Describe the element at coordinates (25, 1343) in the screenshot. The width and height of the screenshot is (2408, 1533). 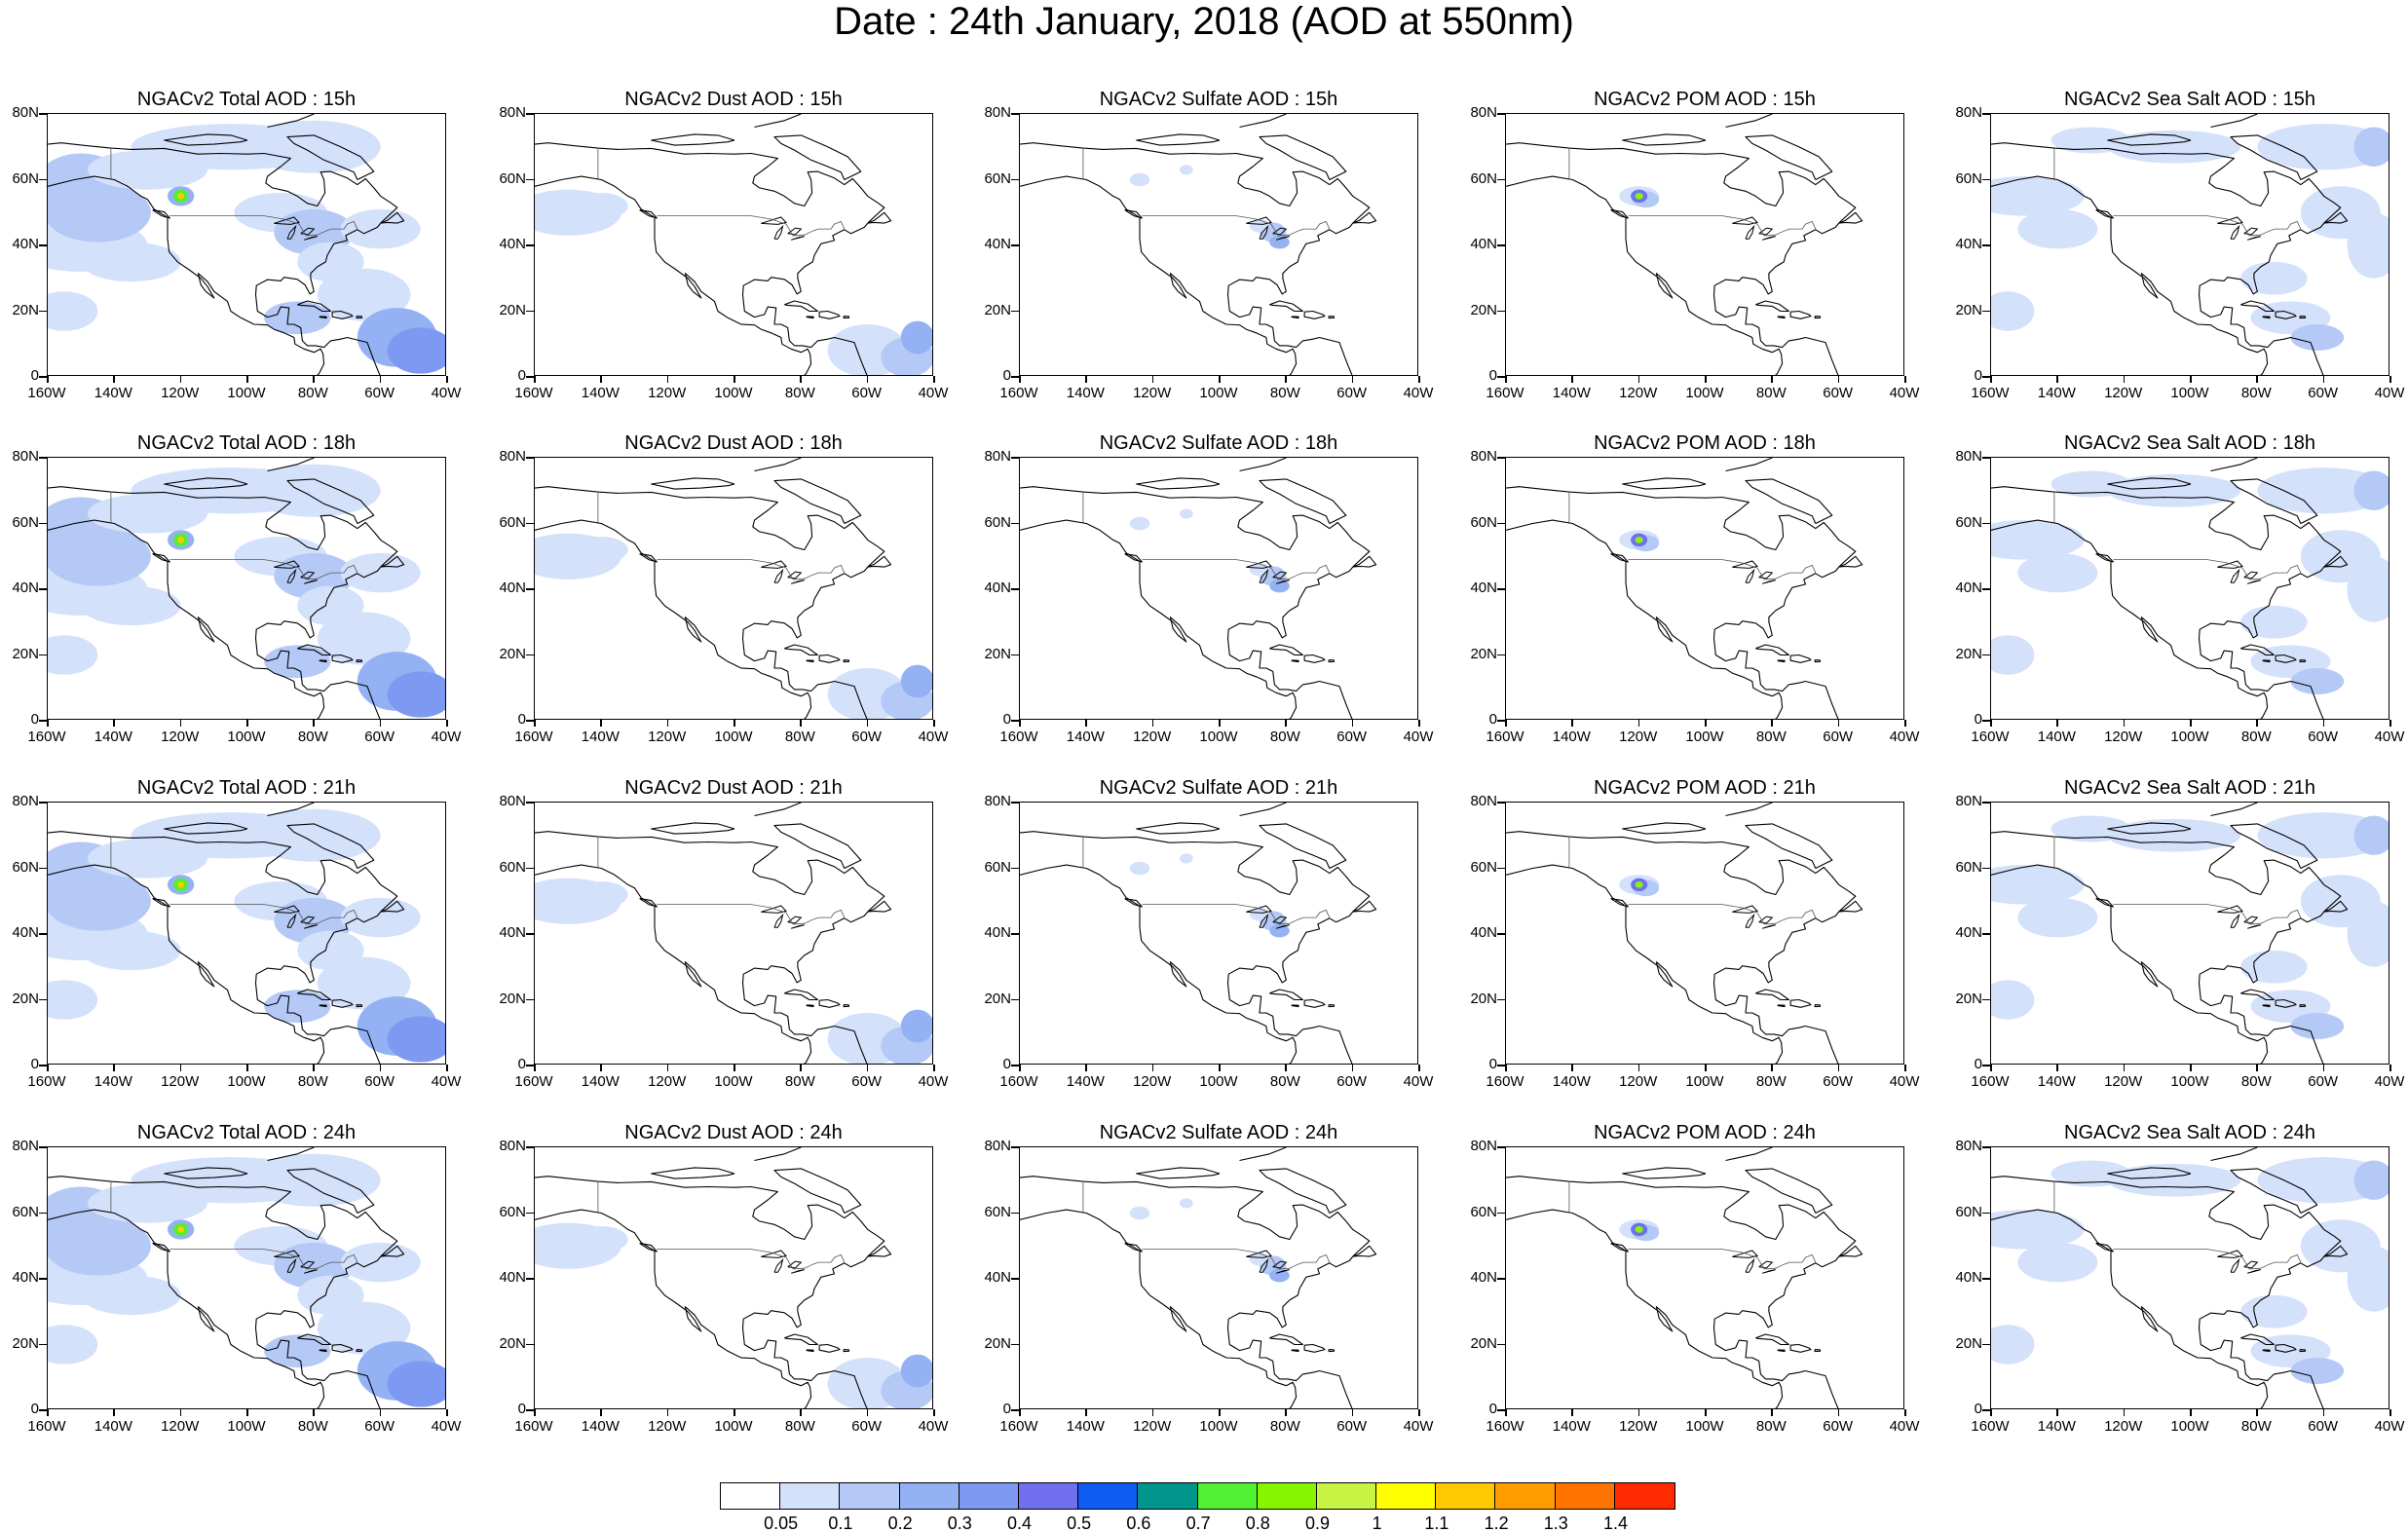
I see `latitude-label: 20N` at that location.